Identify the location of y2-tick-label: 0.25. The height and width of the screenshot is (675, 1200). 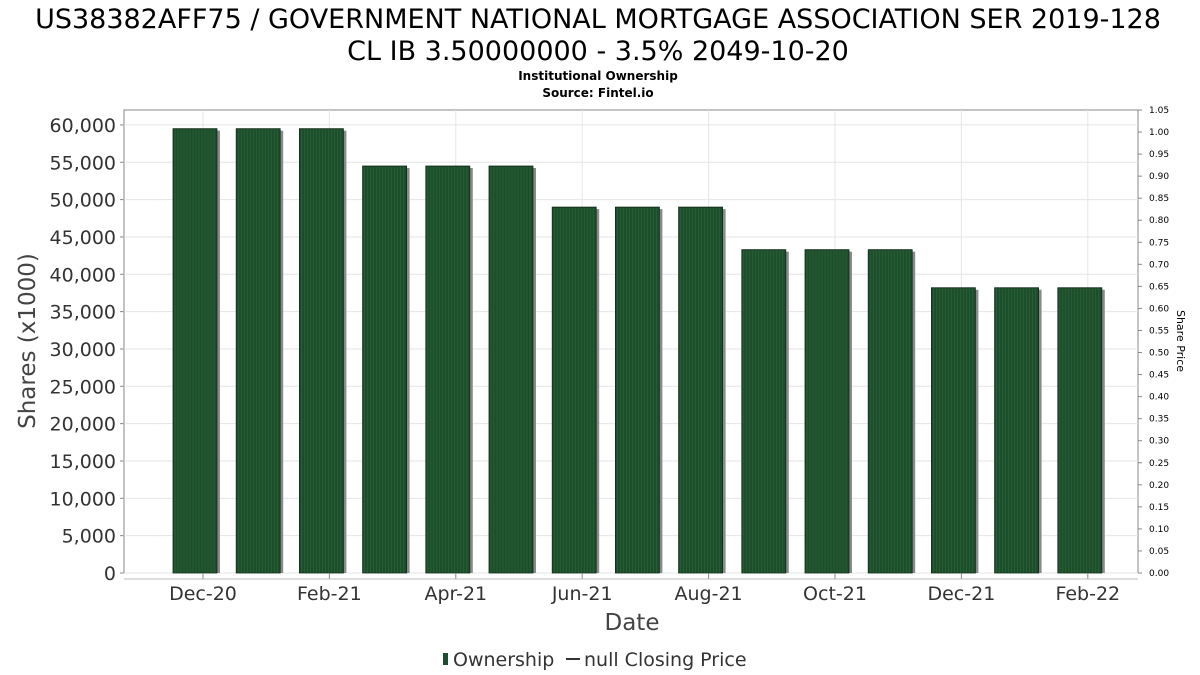
(1159, 464).